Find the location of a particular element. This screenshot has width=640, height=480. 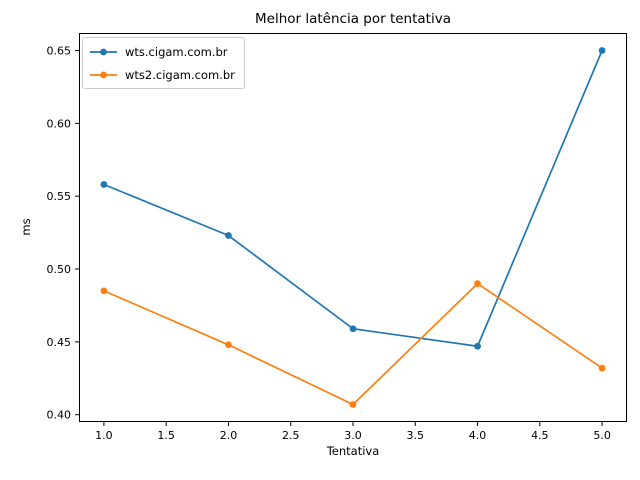

x-tick-label: 2.5 is located at coordinates (291, 435).